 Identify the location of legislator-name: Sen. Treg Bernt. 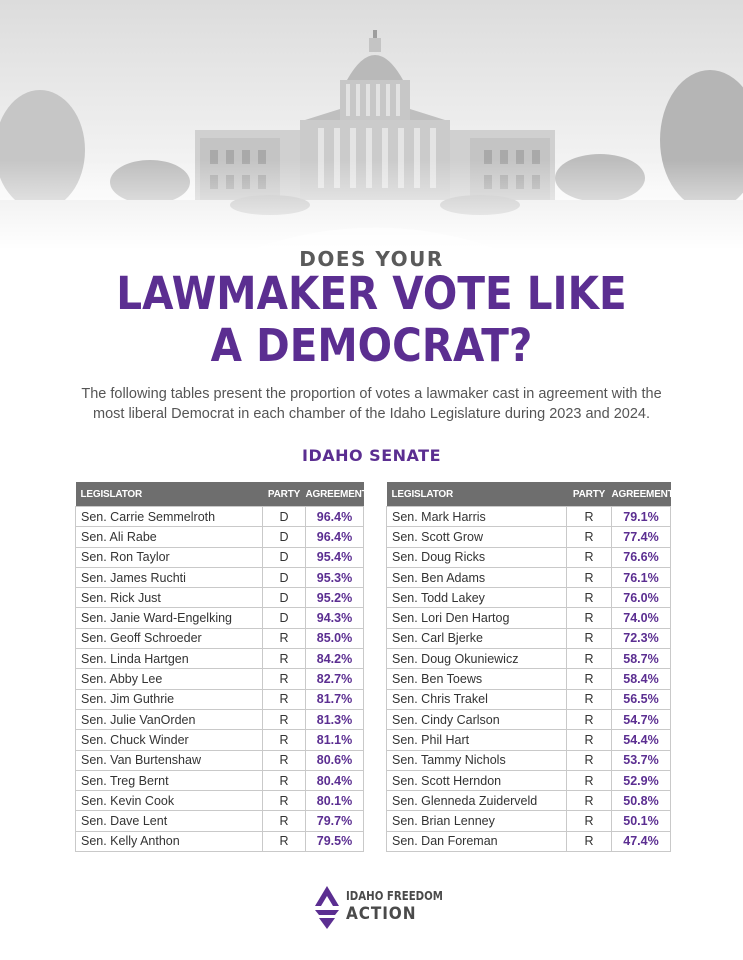
(169, 780).